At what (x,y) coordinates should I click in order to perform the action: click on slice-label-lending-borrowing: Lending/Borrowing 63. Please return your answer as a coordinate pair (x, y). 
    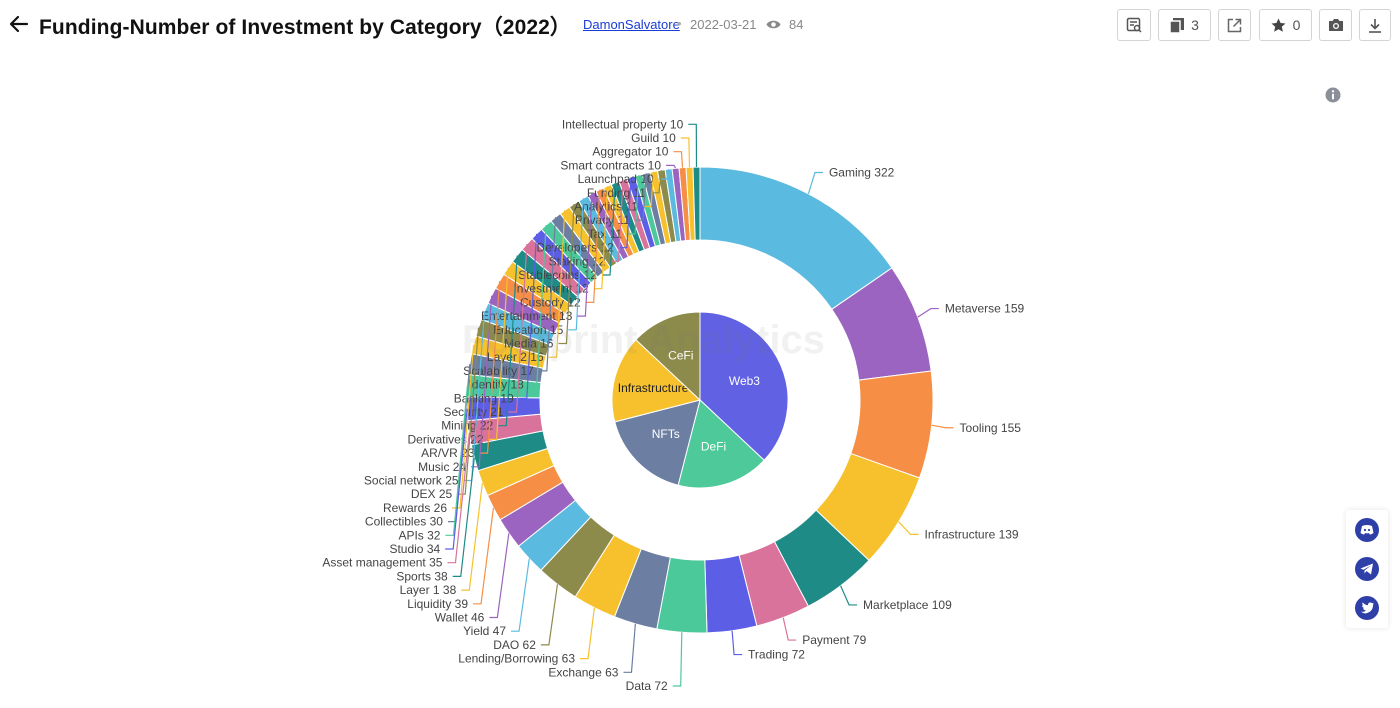
    Looking at the image, I should click on (516, 659).